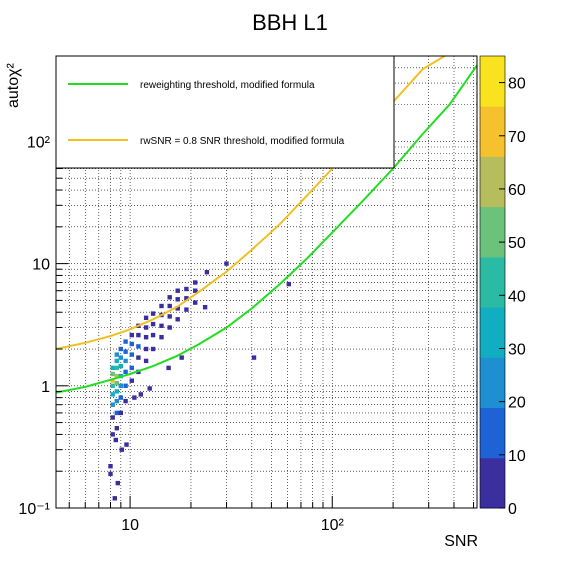 The height and width of the screenshot is (564, 563). I want to click on legend-box, so click(225, 112).